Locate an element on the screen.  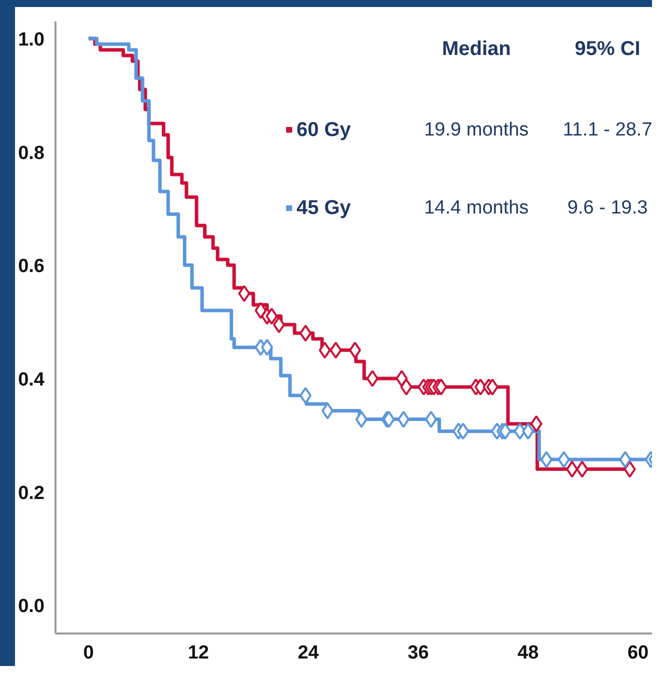
y-tick-label: 0.6 is located at coordinates (31, 267).